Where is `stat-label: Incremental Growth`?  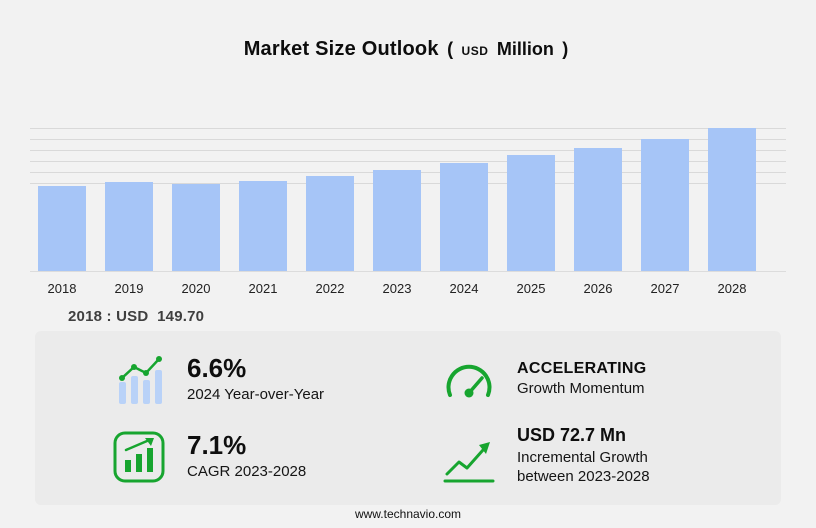
stat-label: Incremental Growth is located at coordinates (582, 458).